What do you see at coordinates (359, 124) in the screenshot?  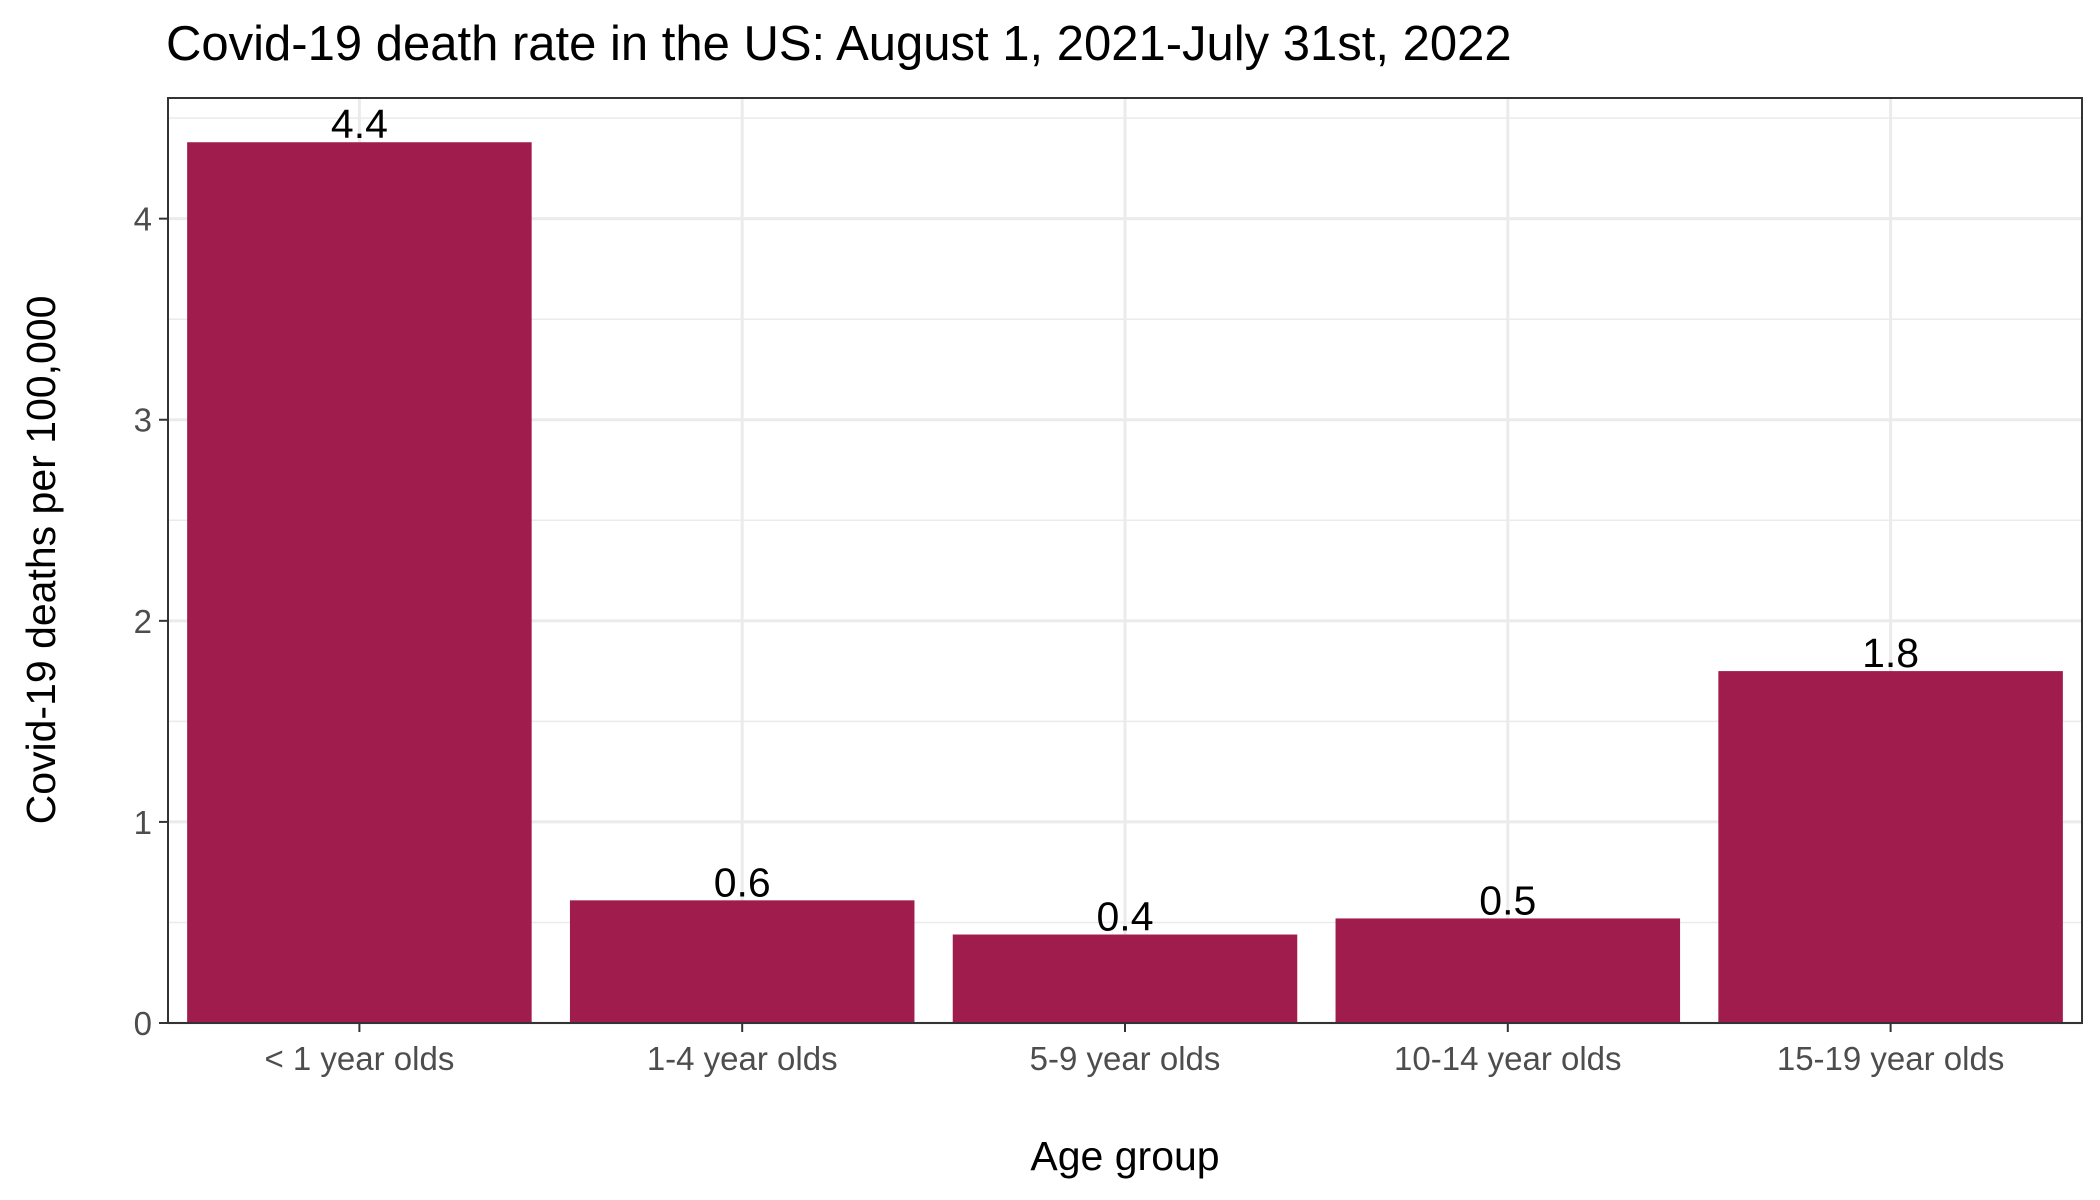 I see `data-label: 4.4` at bounding box center [359, 124].